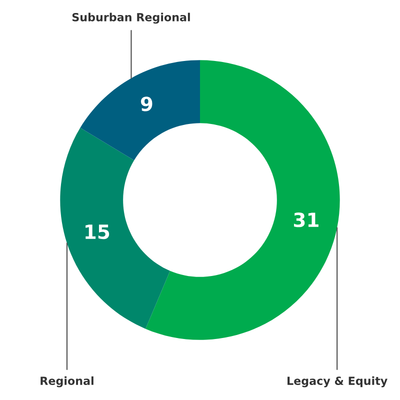 This screenshot has height=400, width=400. I want to click on slice-label: Suburban Regional, so click(131, 18).